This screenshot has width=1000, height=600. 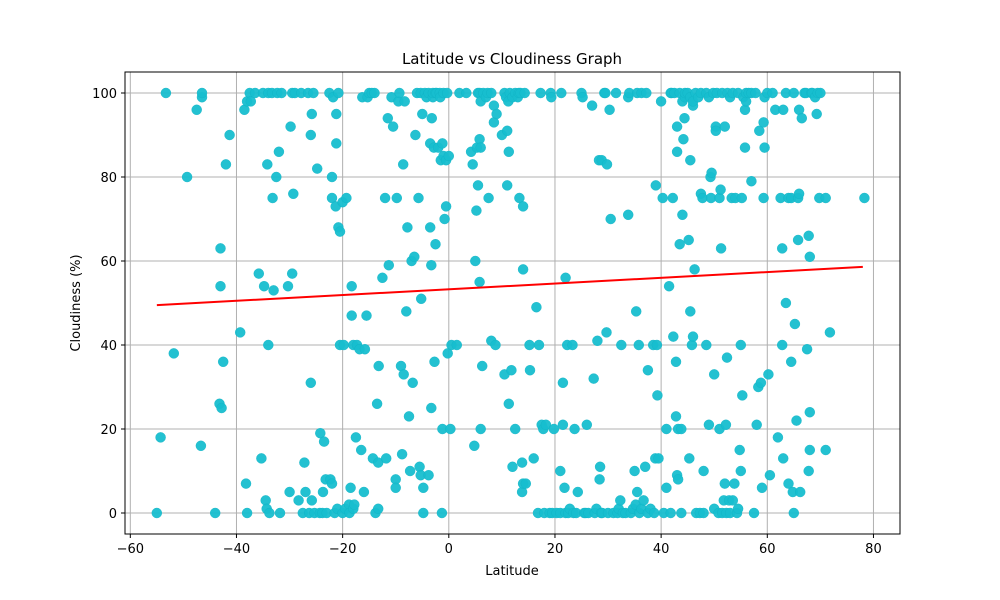 What do you see at coordinates (130, 549) in the screenshot?
I see `x-tick-label: −60` at bounding box center [130, 549].